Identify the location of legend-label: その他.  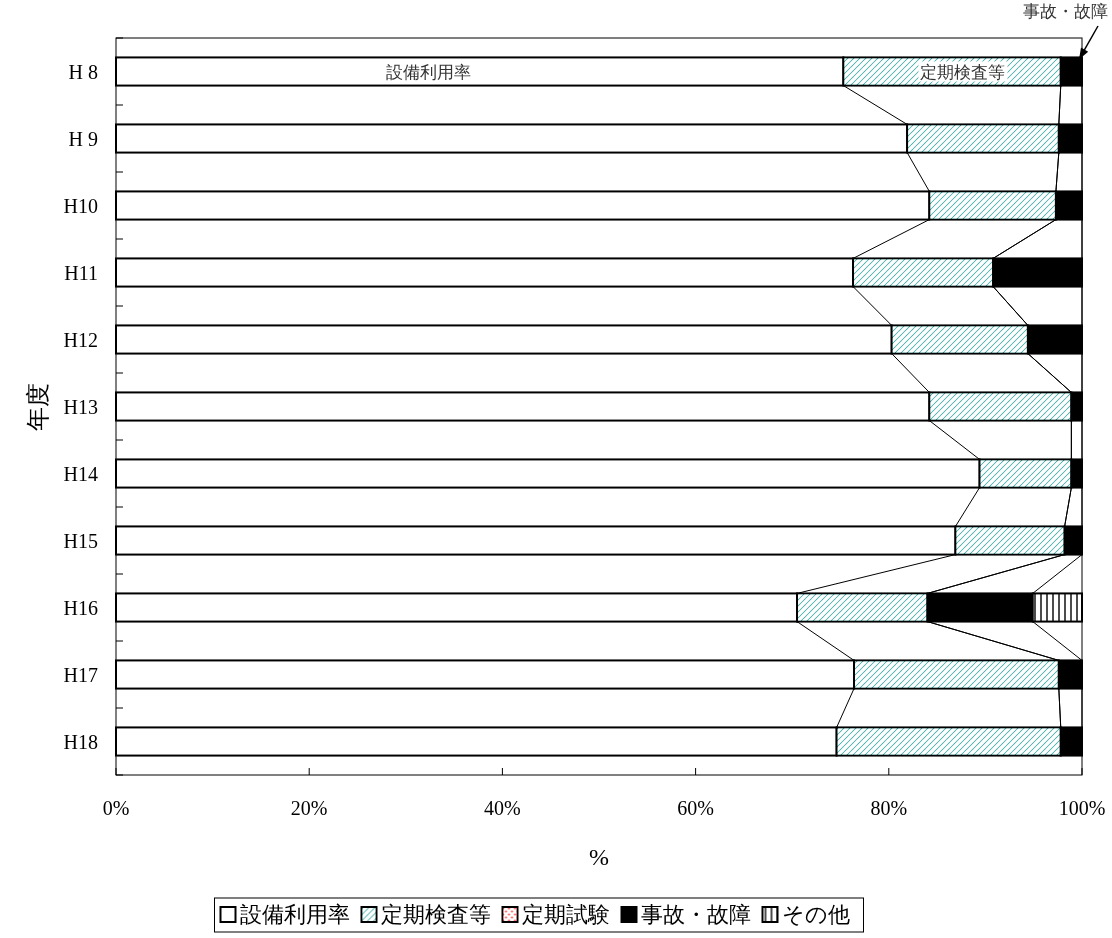
(815, 914).